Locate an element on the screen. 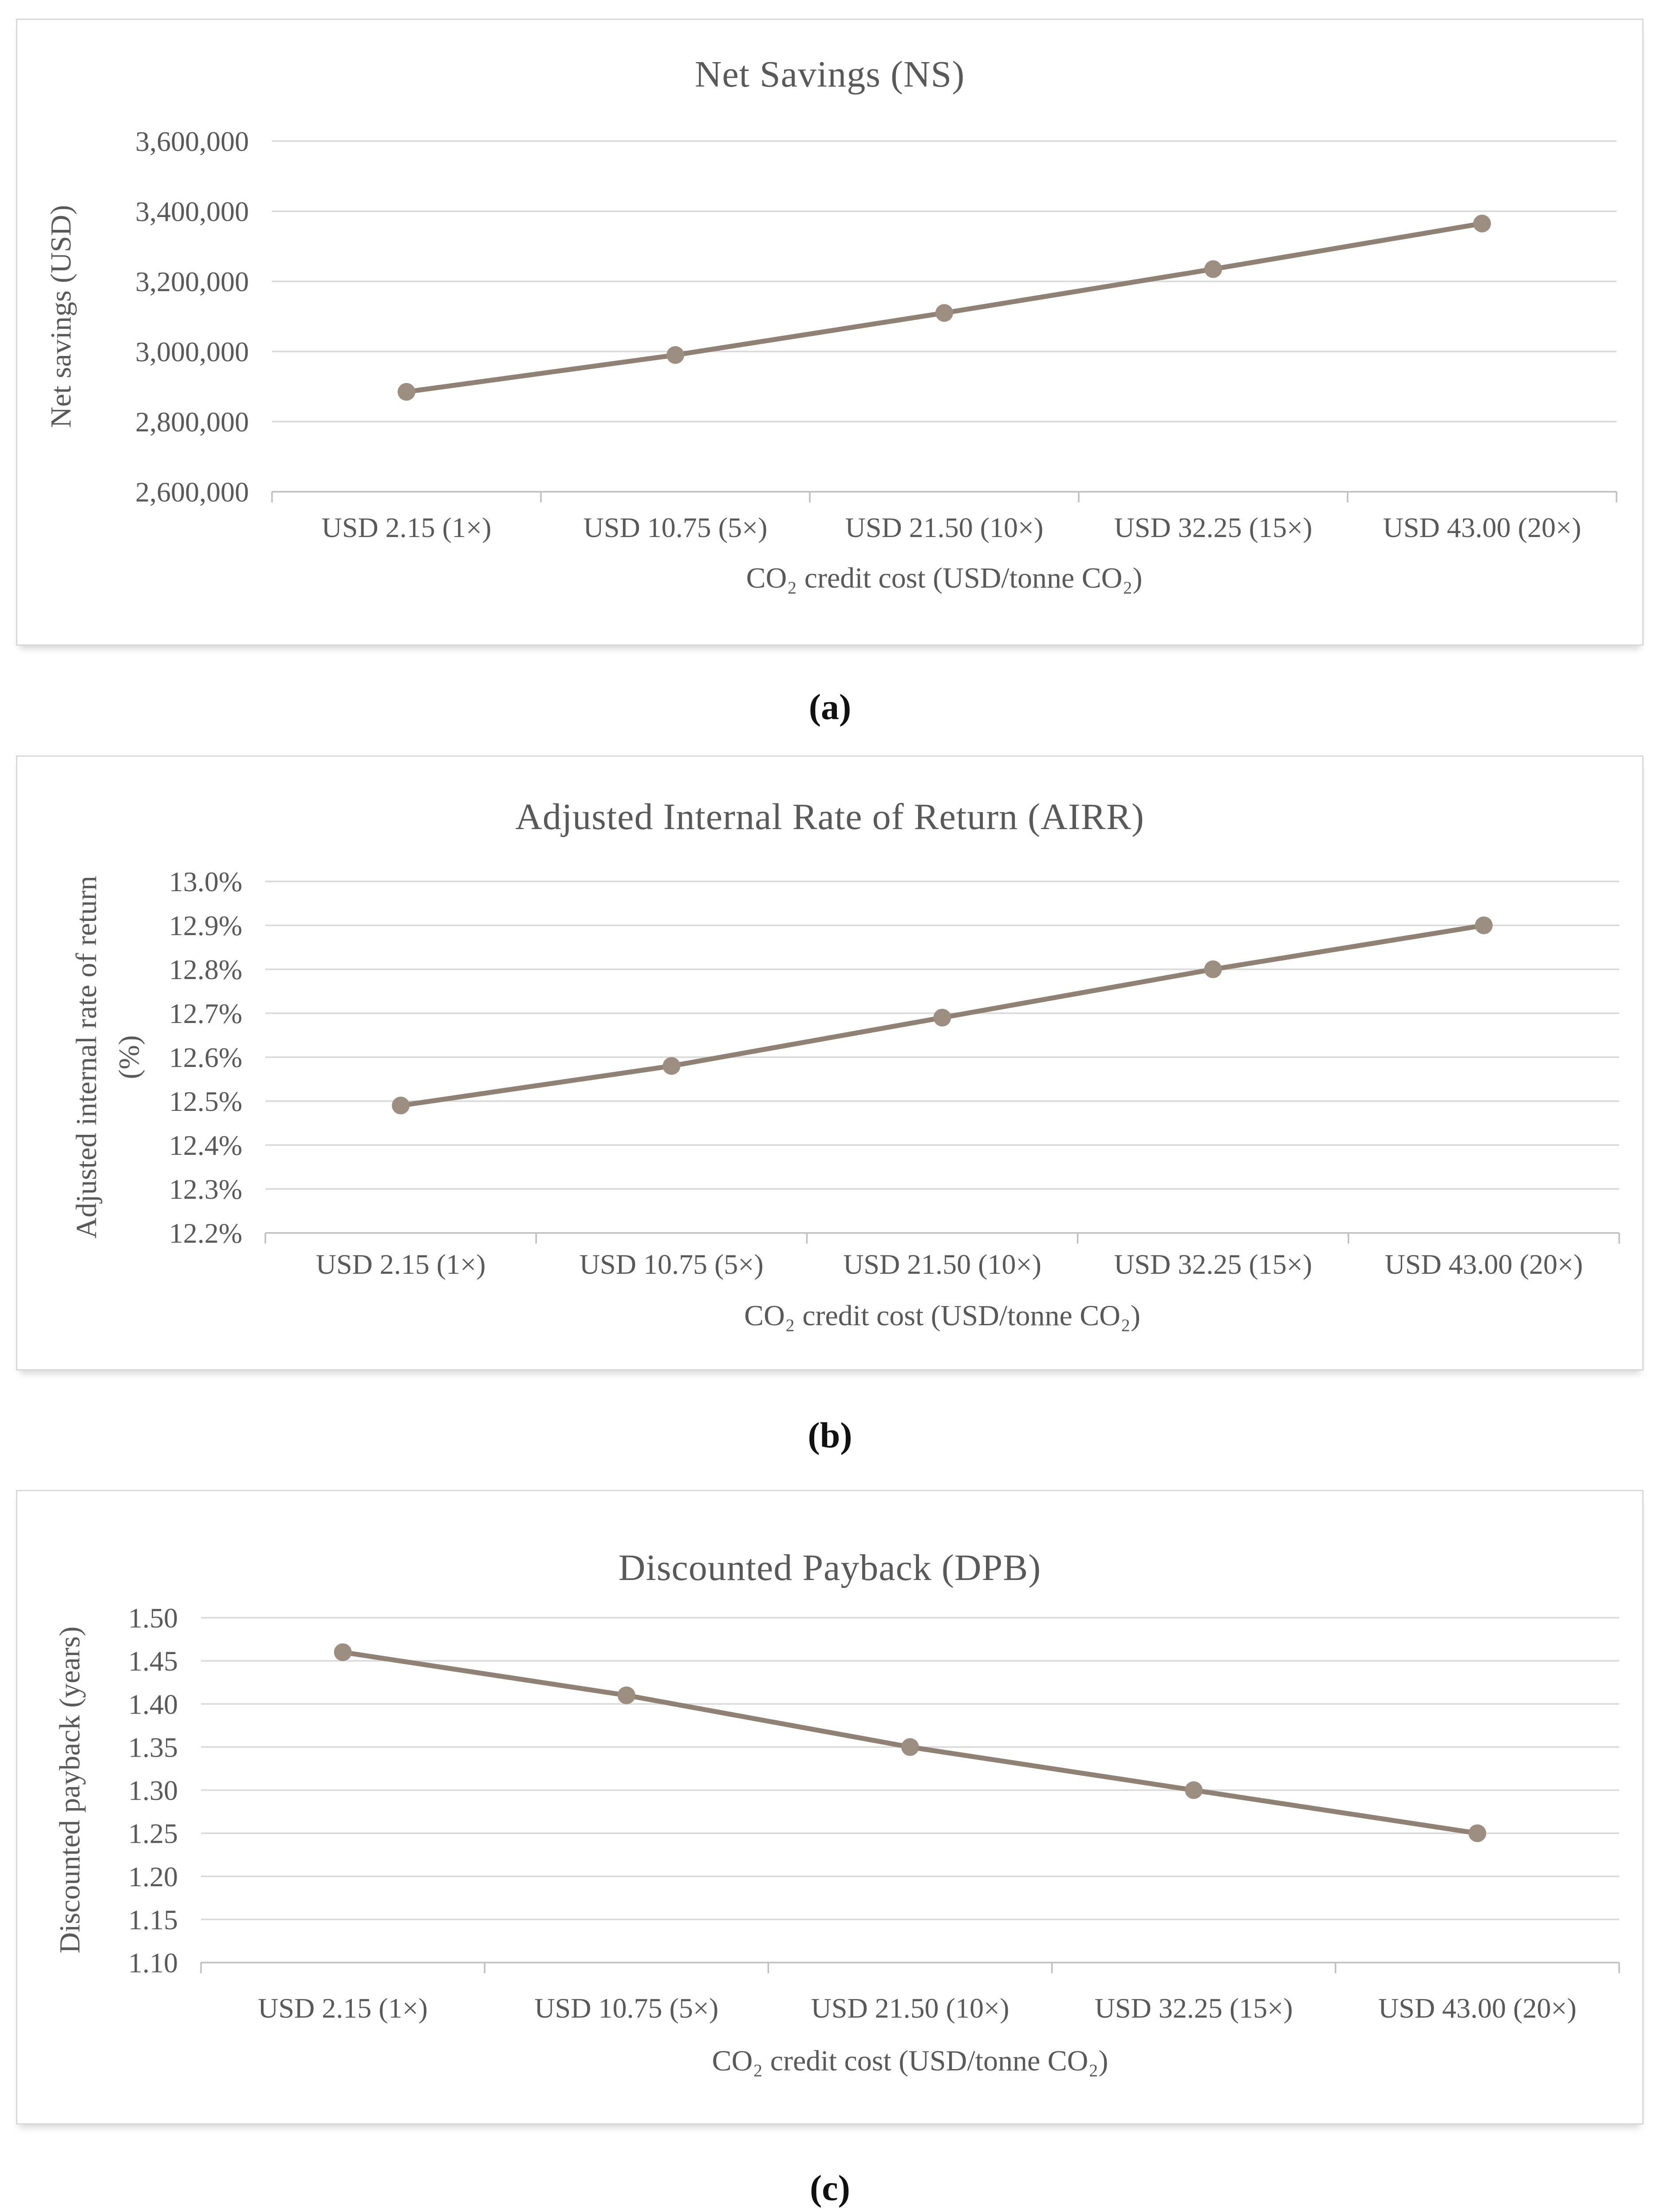  y-tick-label: 1.50 is located at coordinates (153, 1618).